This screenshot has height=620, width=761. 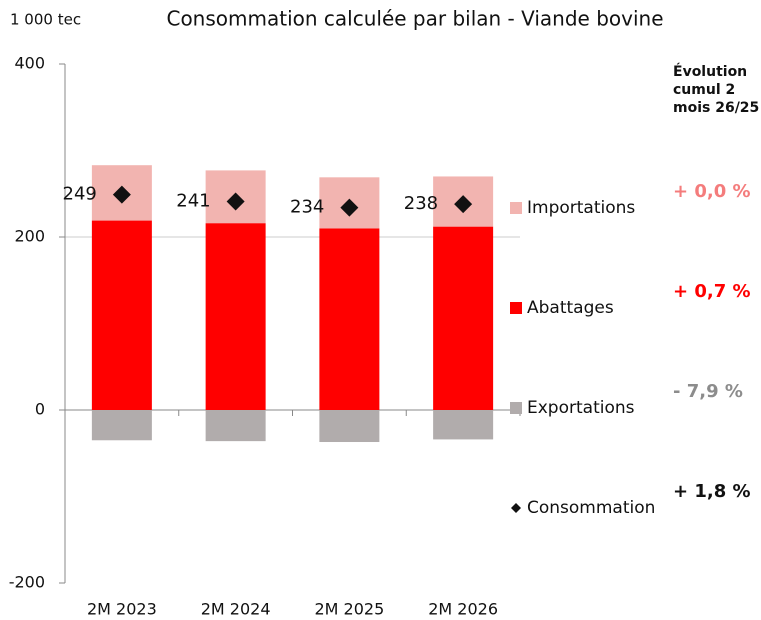 What do you see at coordinates (591, 508) in the screenshot?
I see `legend-label: Consommation` at bounding box center [591, 508].